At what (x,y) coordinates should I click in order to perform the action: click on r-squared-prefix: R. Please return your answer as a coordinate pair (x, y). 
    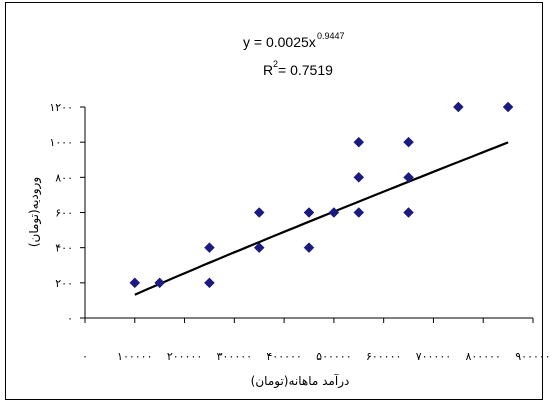
    Looking at the image, I should click on (268, 70).